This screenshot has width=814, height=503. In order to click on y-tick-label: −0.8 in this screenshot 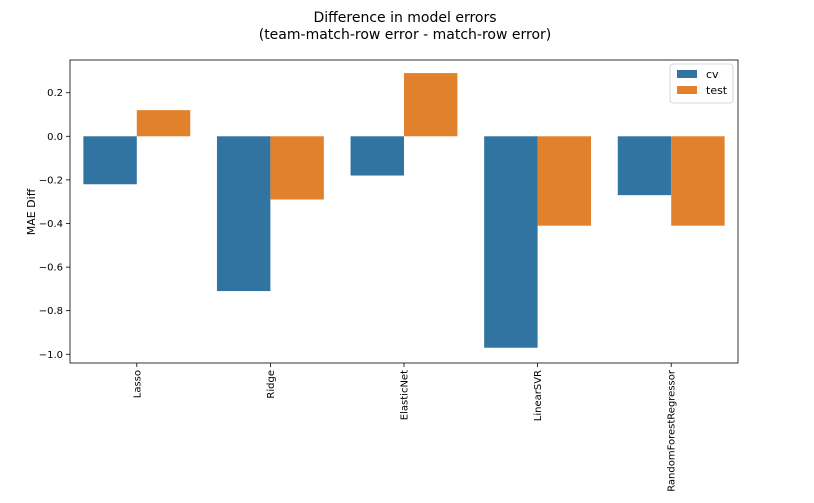, I will do `click(51, 311)`.